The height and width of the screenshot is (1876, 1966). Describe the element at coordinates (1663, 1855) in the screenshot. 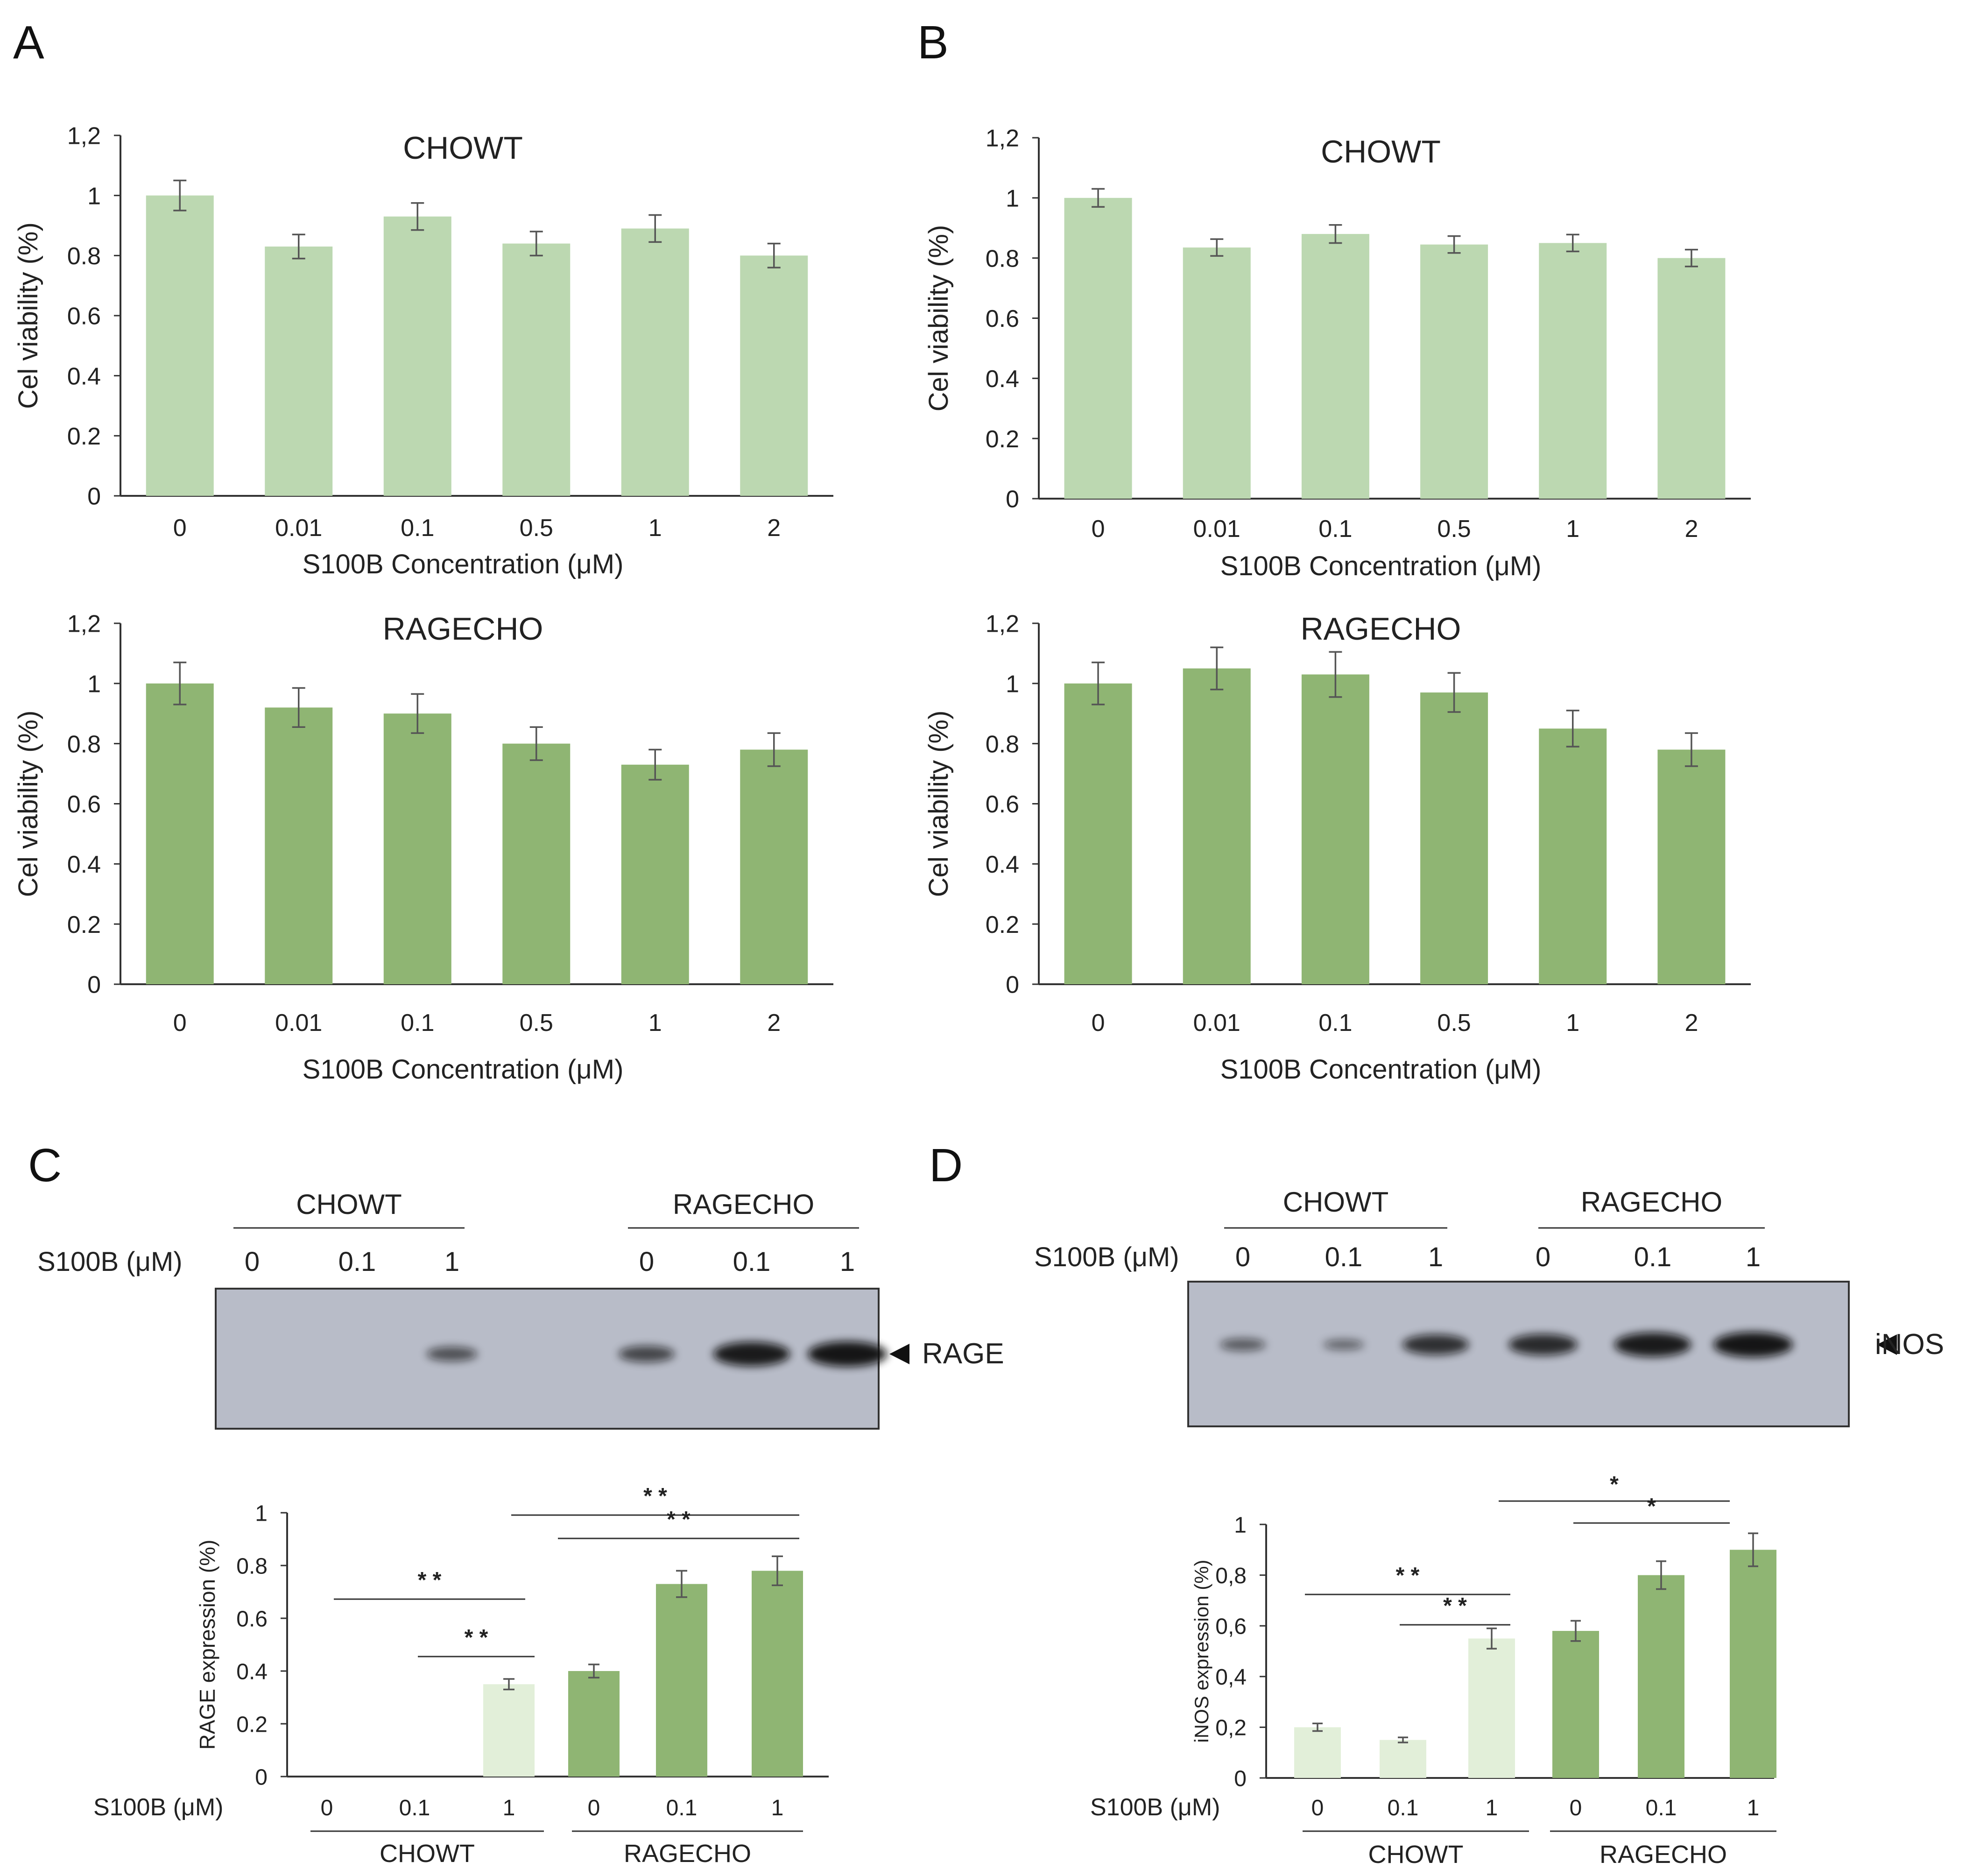

I see `group-label: RAGECHO` at that location.